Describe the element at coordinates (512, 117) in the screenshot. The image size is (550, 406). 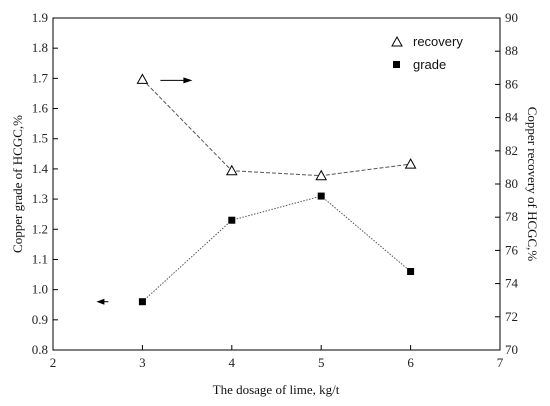
I see `y-right-tick-label: 84` at that location.